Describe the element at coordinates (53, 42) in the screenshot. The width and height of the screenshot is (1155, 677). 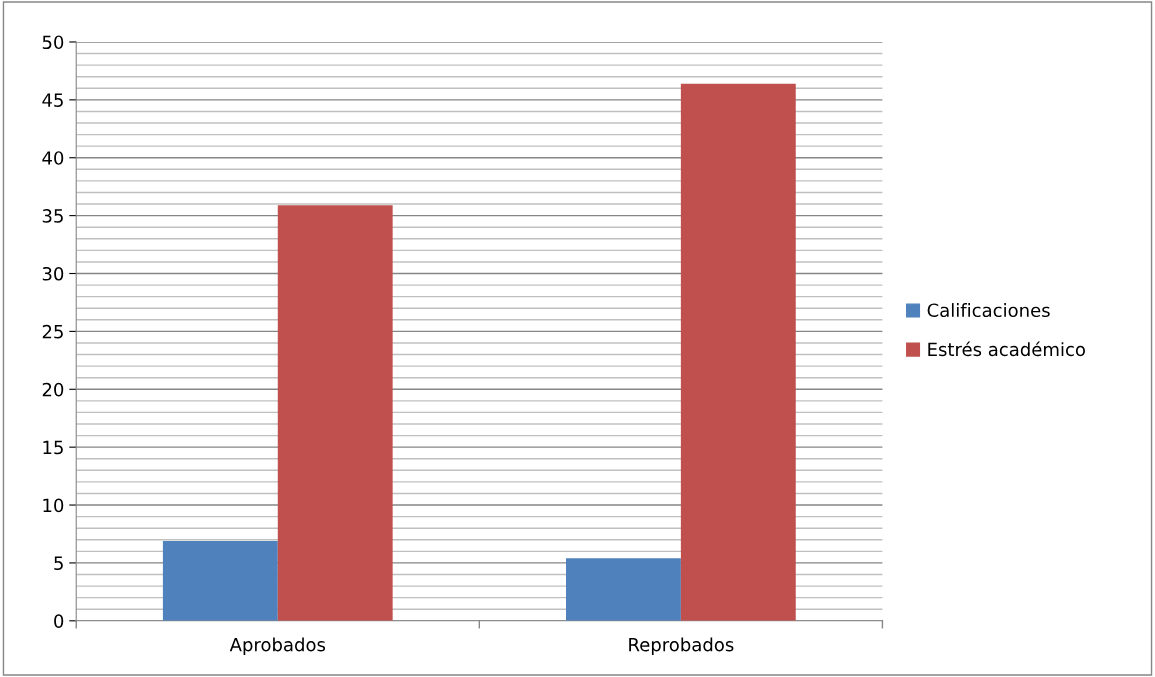
I see `y-tick-label: 50` at that location.